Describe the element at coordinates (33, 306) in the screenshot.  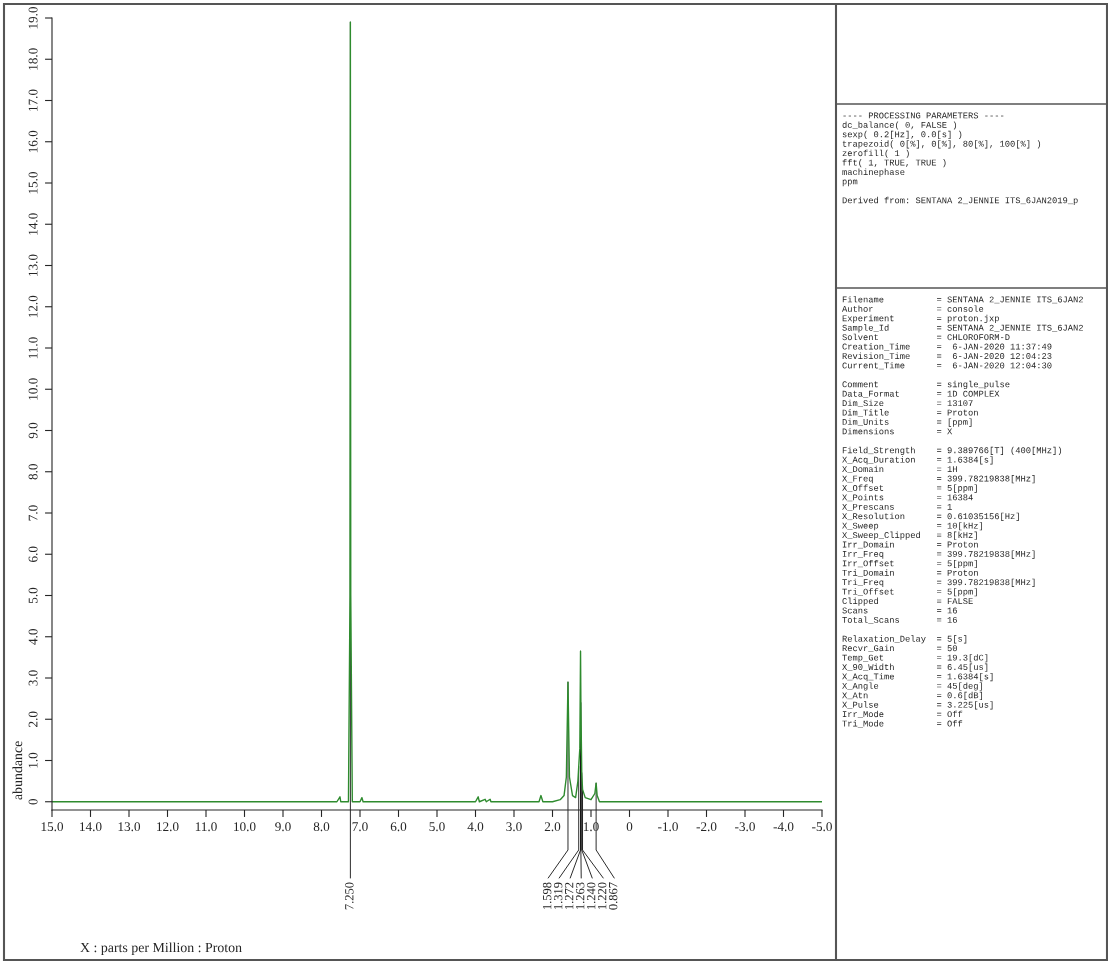
I see `y-tick-label: 12.0` at that location.